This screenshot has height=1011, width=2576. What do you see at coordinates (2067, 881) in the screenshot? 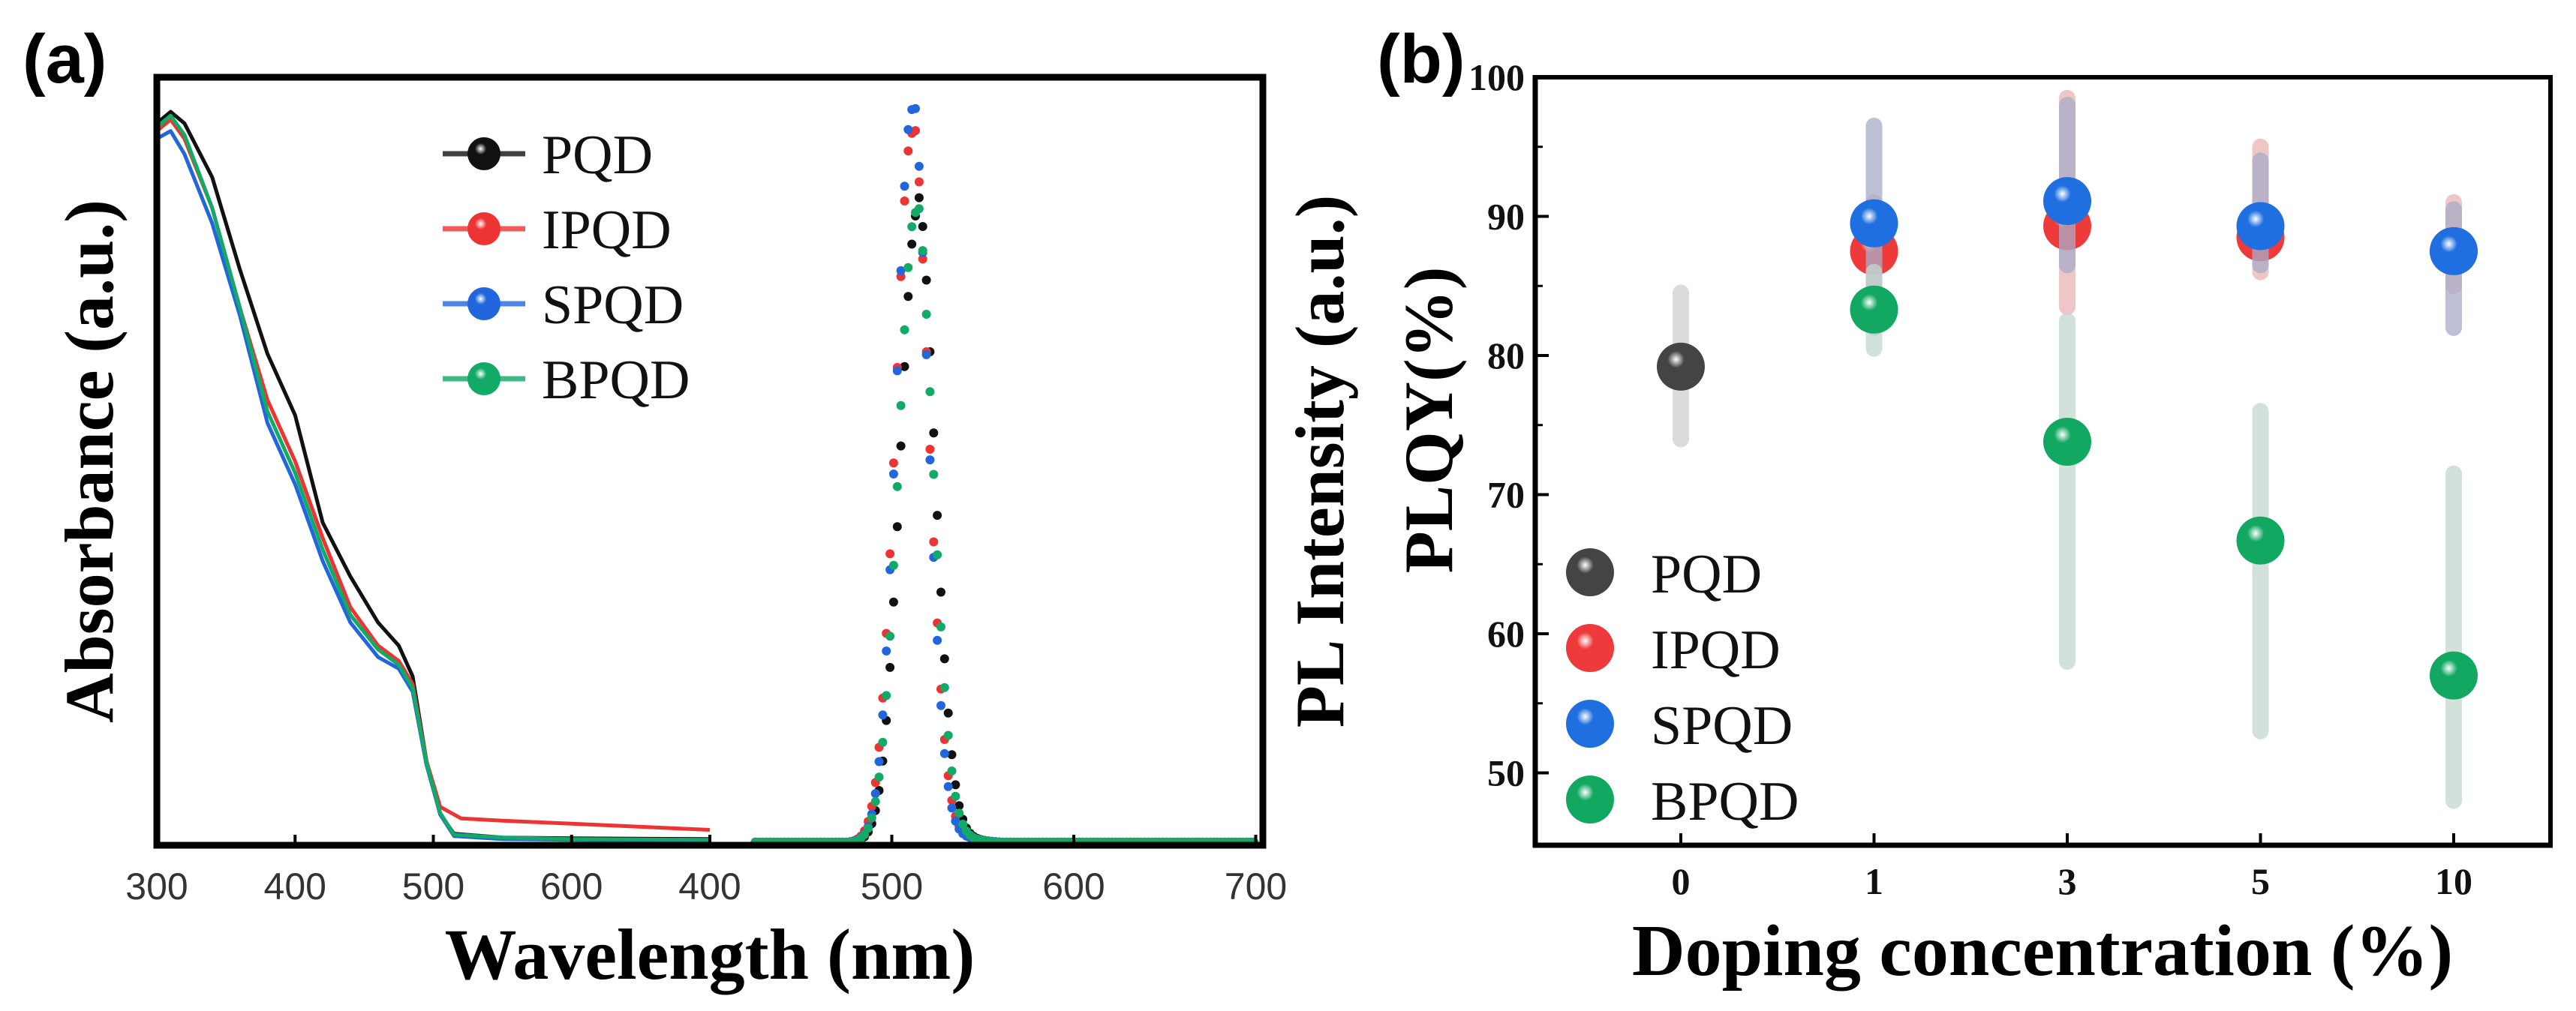
I see `x-tick-label: 3` at bounding box center [2067, 881].